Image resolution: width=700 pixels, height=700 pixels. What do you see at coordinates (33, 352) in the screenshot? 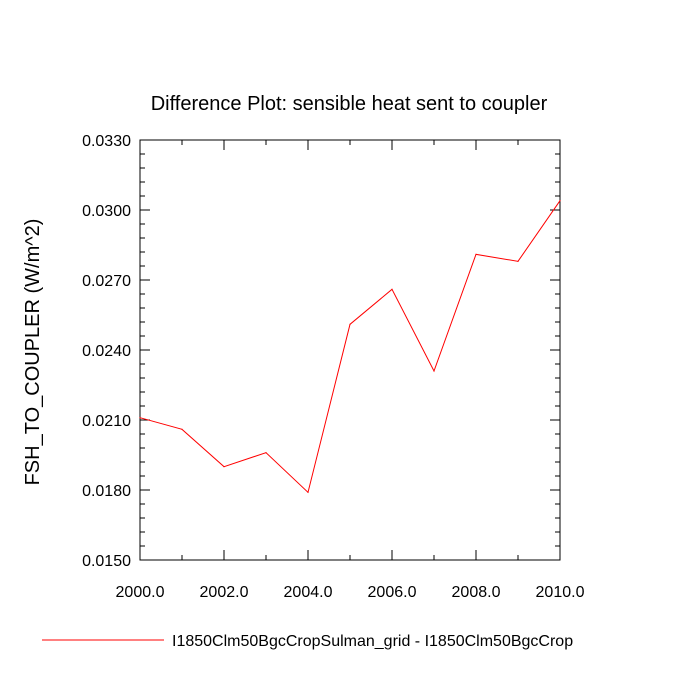
I see `y-axis-label: FSH_TO_COUPLER (W/m^2)` at bounding box center [33, 352].